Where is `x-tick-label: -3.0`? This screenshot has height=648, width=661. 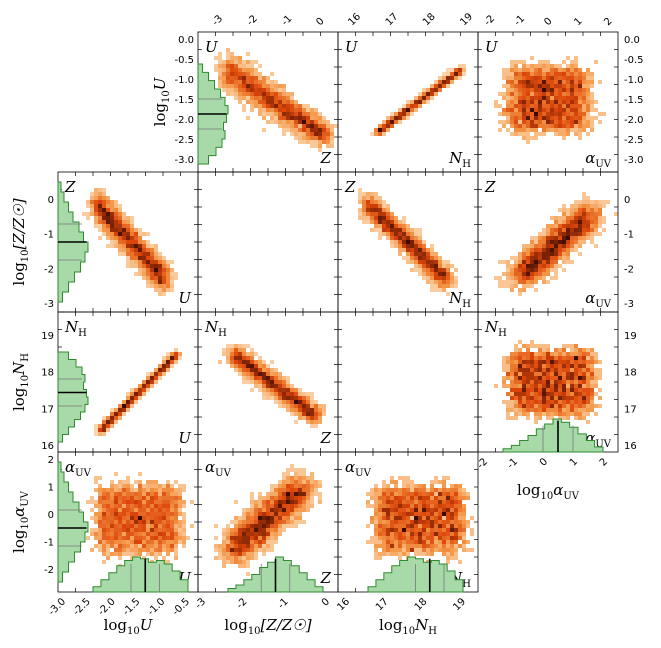
x-tick-label: -3.0 is located at coordinates (58, 607).